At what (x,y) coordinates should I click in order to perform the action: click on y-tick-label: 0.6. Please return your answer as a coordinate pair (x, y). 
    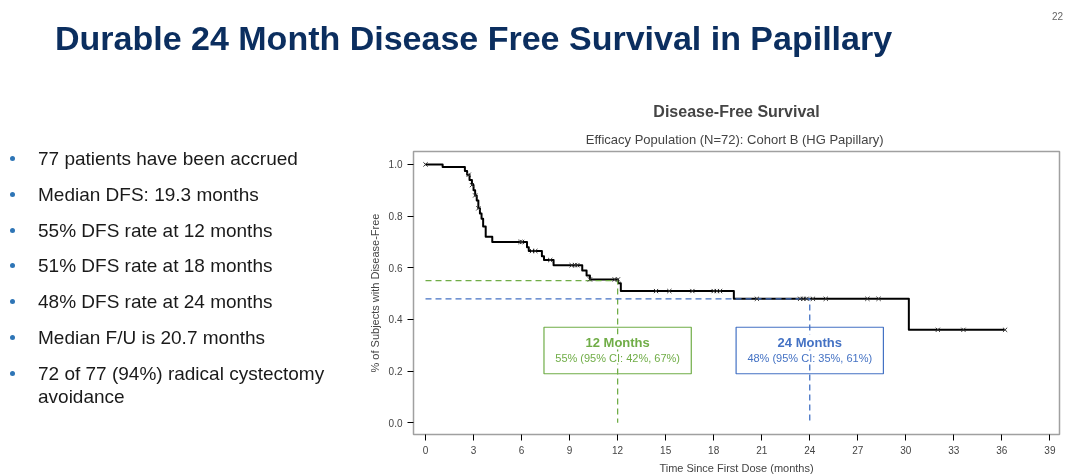
    Looking at the image, I should click on (395, 268).